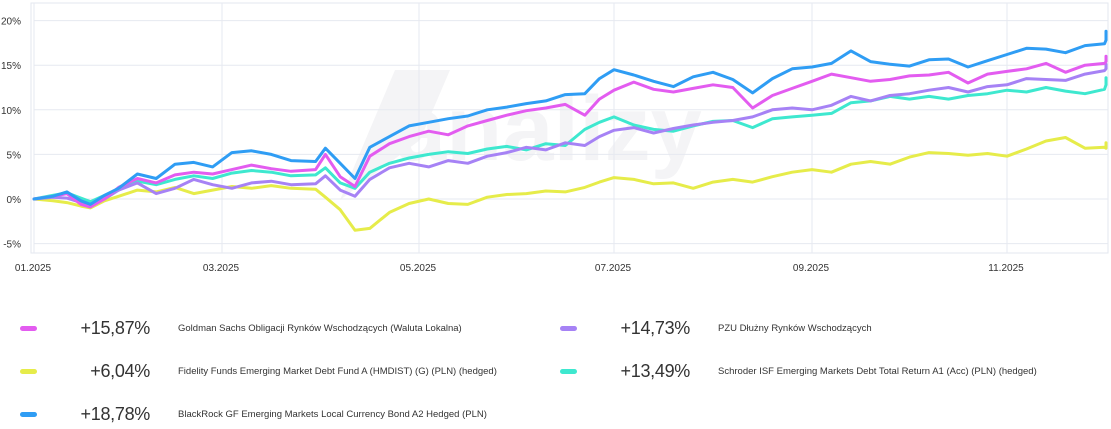 The image size is (1111, 429). What do you see at coordinates (14, 200) in the screenshot?
I see `y-tick-label: 0%` at bounding box center [14, 200].